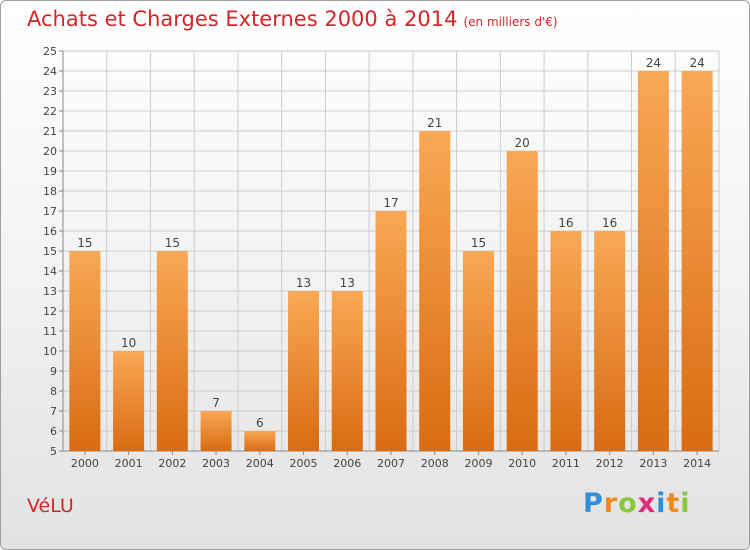 Image resolution: width=750 pixels, height=550 pixels. What do you see at coordinates (478, 463) in the screenshot?
I see `x-tick-label-2009: 2009` at bounding box center [478, 463].